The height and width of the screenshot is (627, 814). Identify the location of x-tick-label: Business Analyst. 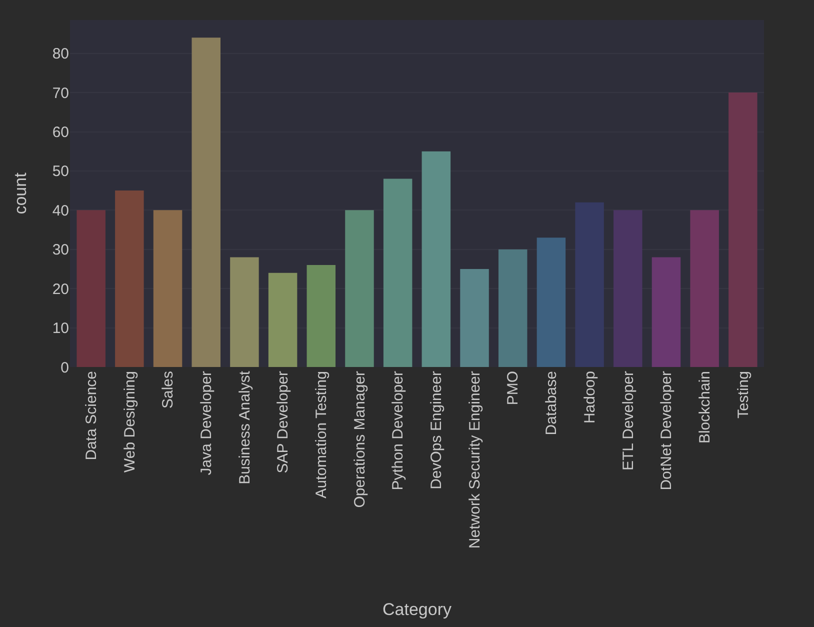
(245, 427).